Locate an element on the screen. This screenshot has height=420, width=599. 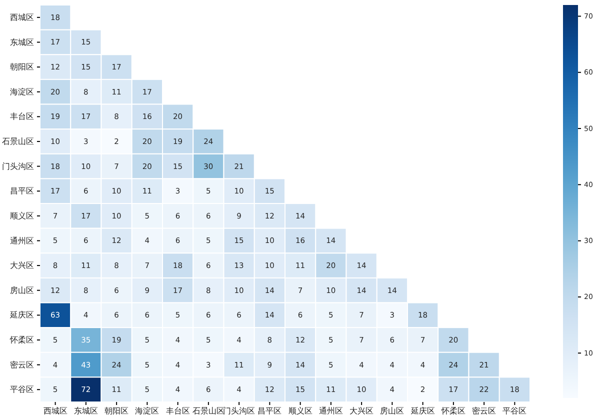
x-tick-label: 平谷区 is located at coordinates (514, 411).